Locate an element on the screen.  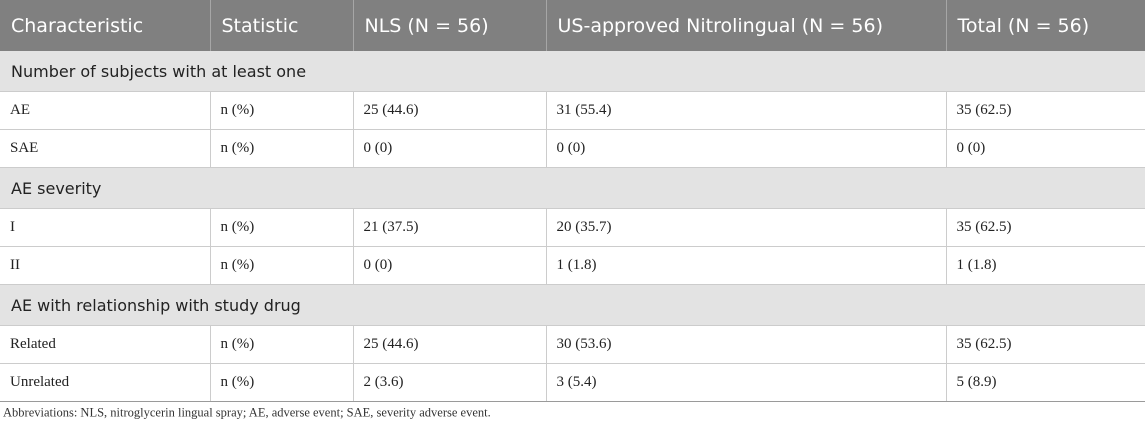
cell-nitrolingual: 3 (5.4) is located at coordinates (746, 382).